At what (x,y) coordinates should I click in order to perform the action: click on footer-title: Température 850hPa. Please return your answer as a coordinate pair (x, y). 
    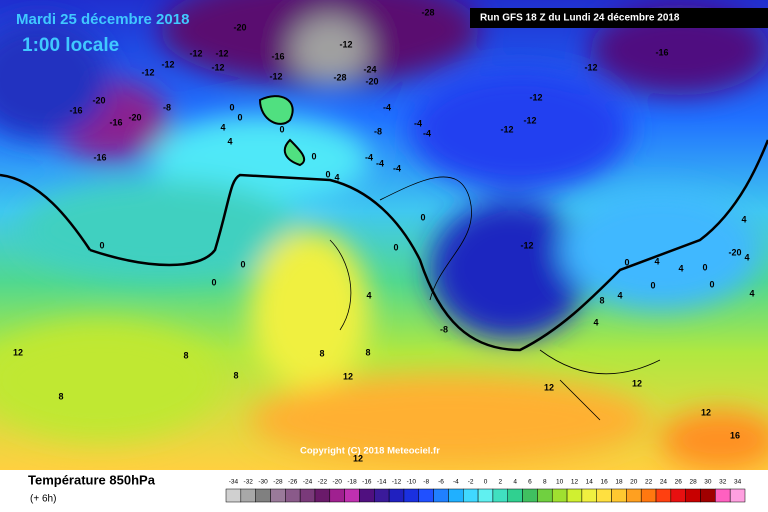
    Looking at the image, I should click on (92, 479).